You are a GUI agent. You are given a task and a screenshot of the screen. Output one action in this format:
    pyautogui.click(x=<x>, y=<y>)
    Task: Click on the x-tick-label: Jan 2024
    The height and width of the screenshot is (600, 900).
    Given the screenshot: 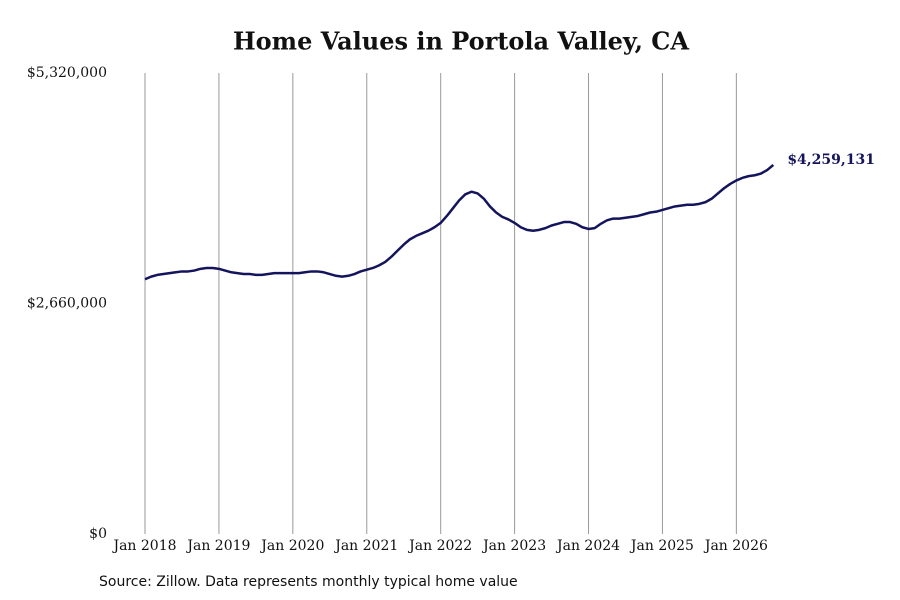 What is the action you would take?
    pyautogui.click(x=587, y=546)
    